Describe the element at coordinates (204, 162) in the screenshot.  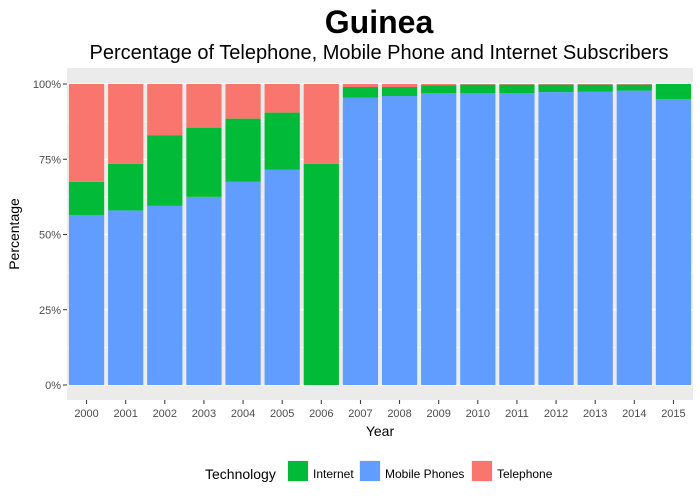
I see `bar-internet-2003` at that location.